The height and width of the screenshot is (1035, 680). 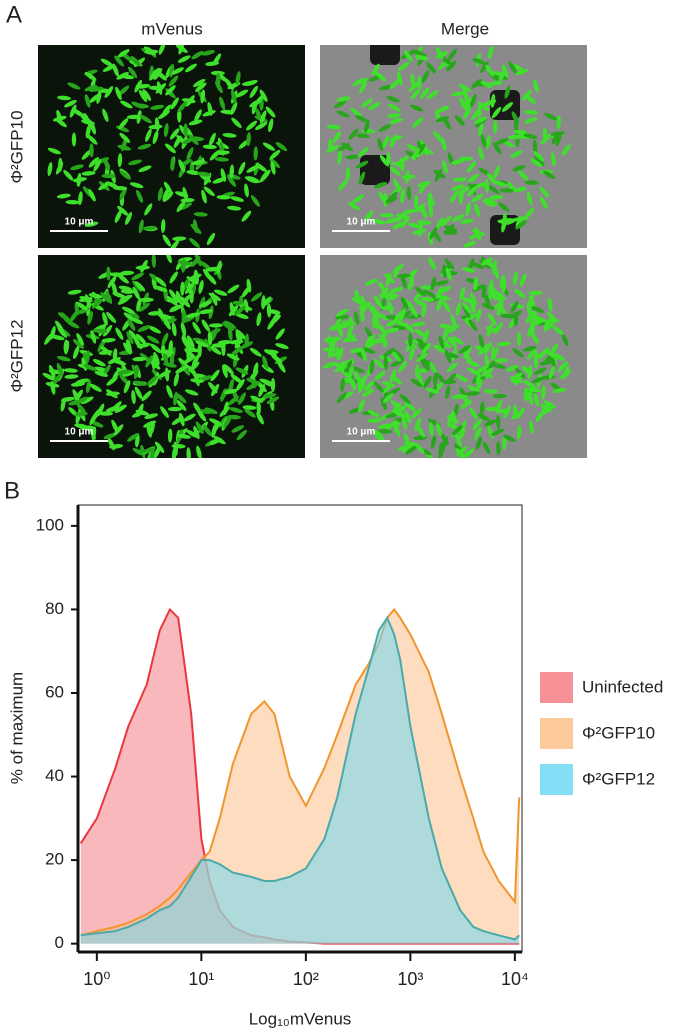 What do you see at coordinates (556, 779) in the screenshot?
I see `legend-swatch` at bounding box center [556, 779].